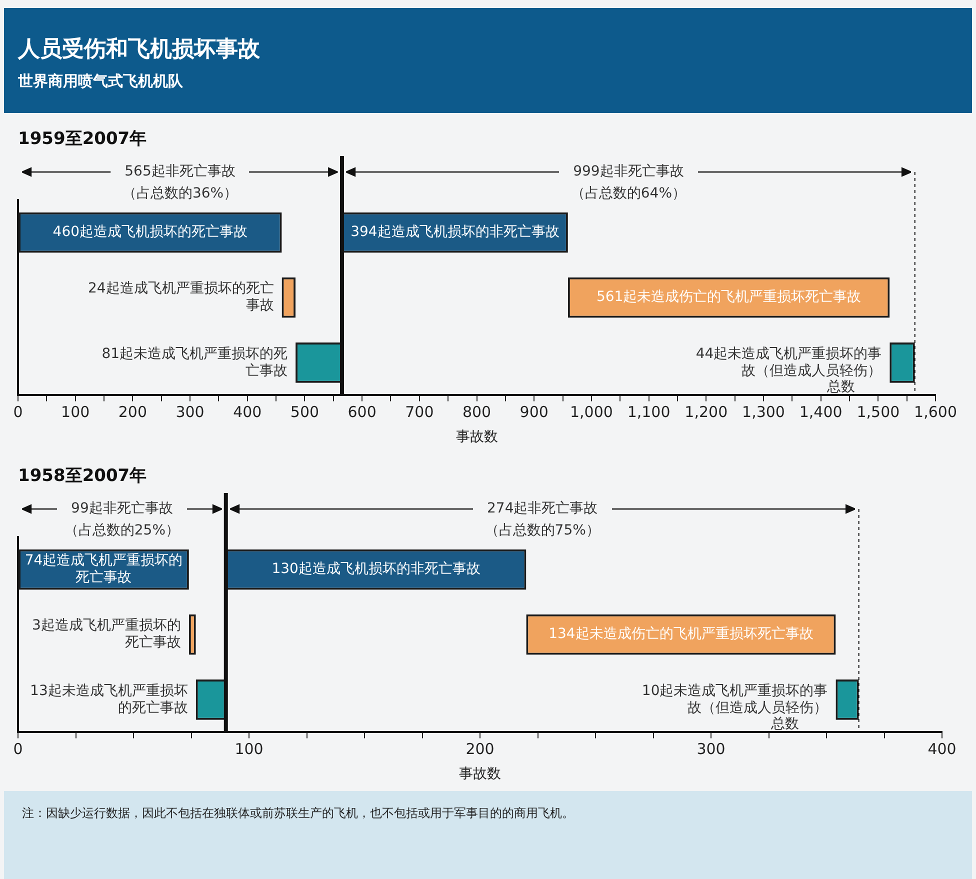  What do you see at coordinates (362, 412) in the screenshot?
I see `x-tick-label: 600` at bounding box center [362, 412].